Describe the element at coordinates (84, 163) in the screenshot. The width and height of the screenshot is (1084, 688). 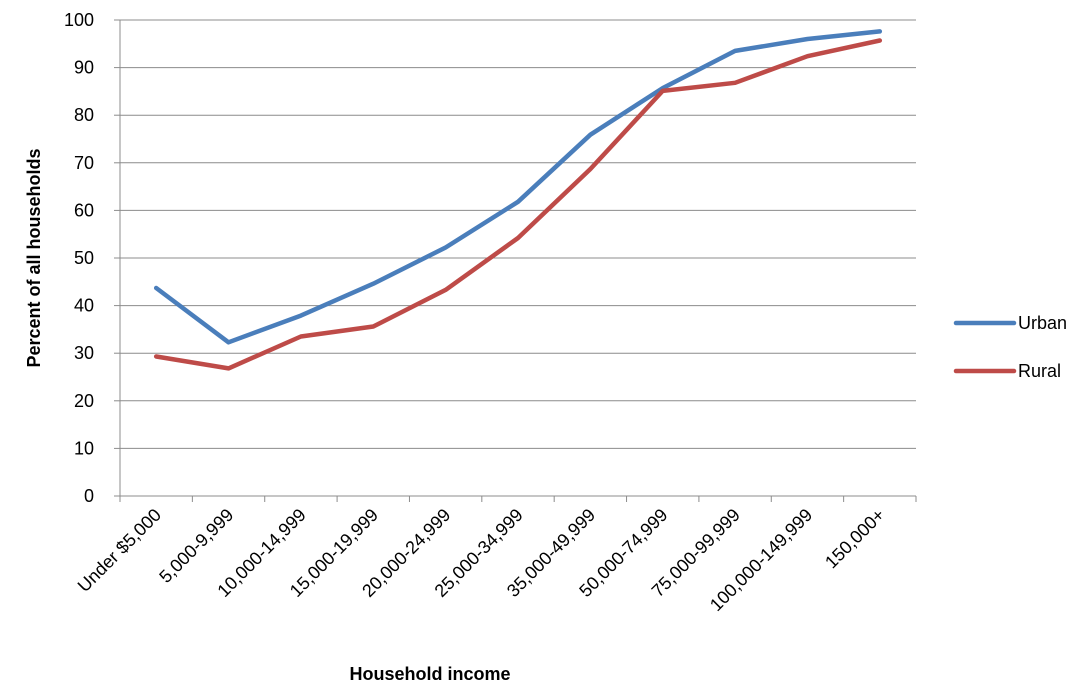
I see `y-tick-label: 70` at that location.